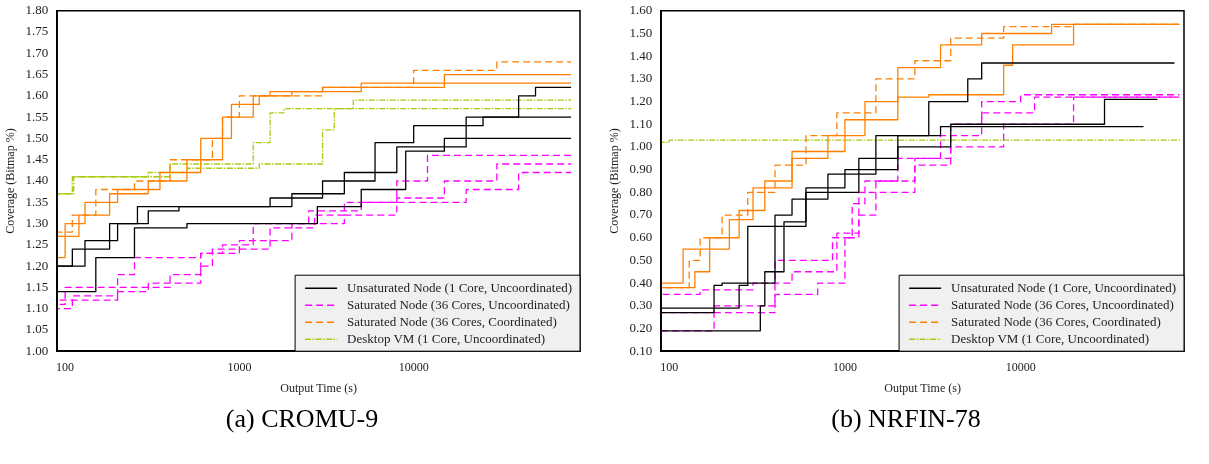  What do you see at coordinates (302, 419) in the screenshot?
I see `text: (a) CROMU-9` at bounding box center [302, 419].